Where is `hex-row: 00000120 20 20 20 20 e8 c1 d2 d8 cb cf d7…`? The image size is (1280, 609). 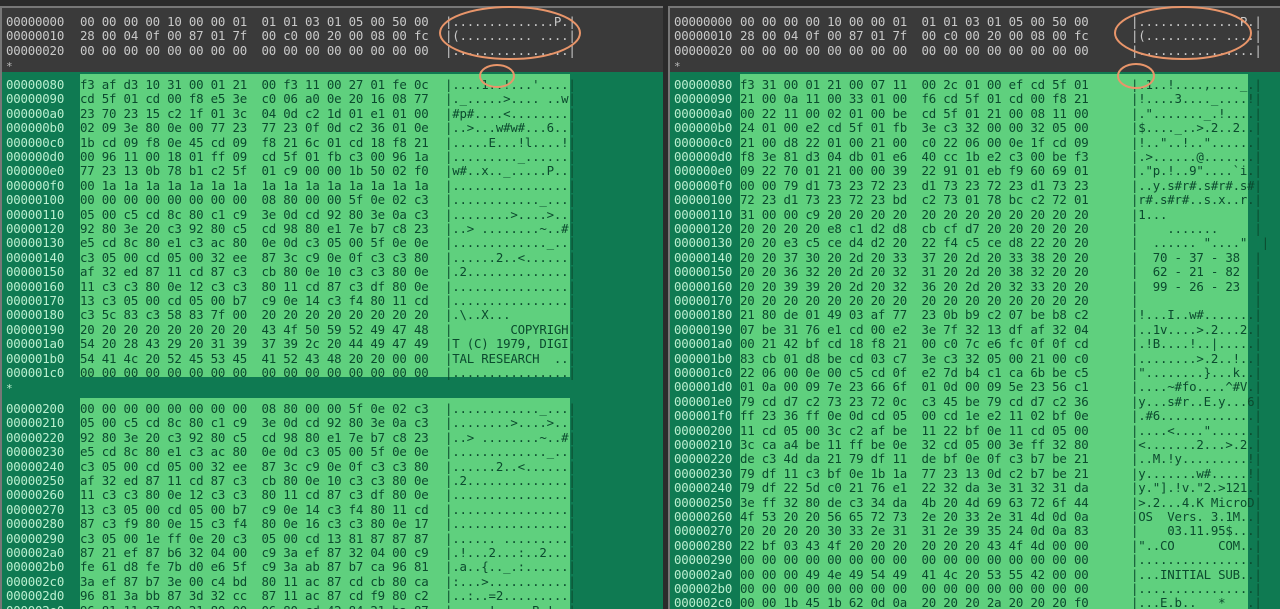
hex-row: 00000120 20 20 20 20 e8 c1 d2 d8 cb cf d7… is located at coordinates (975, 228).